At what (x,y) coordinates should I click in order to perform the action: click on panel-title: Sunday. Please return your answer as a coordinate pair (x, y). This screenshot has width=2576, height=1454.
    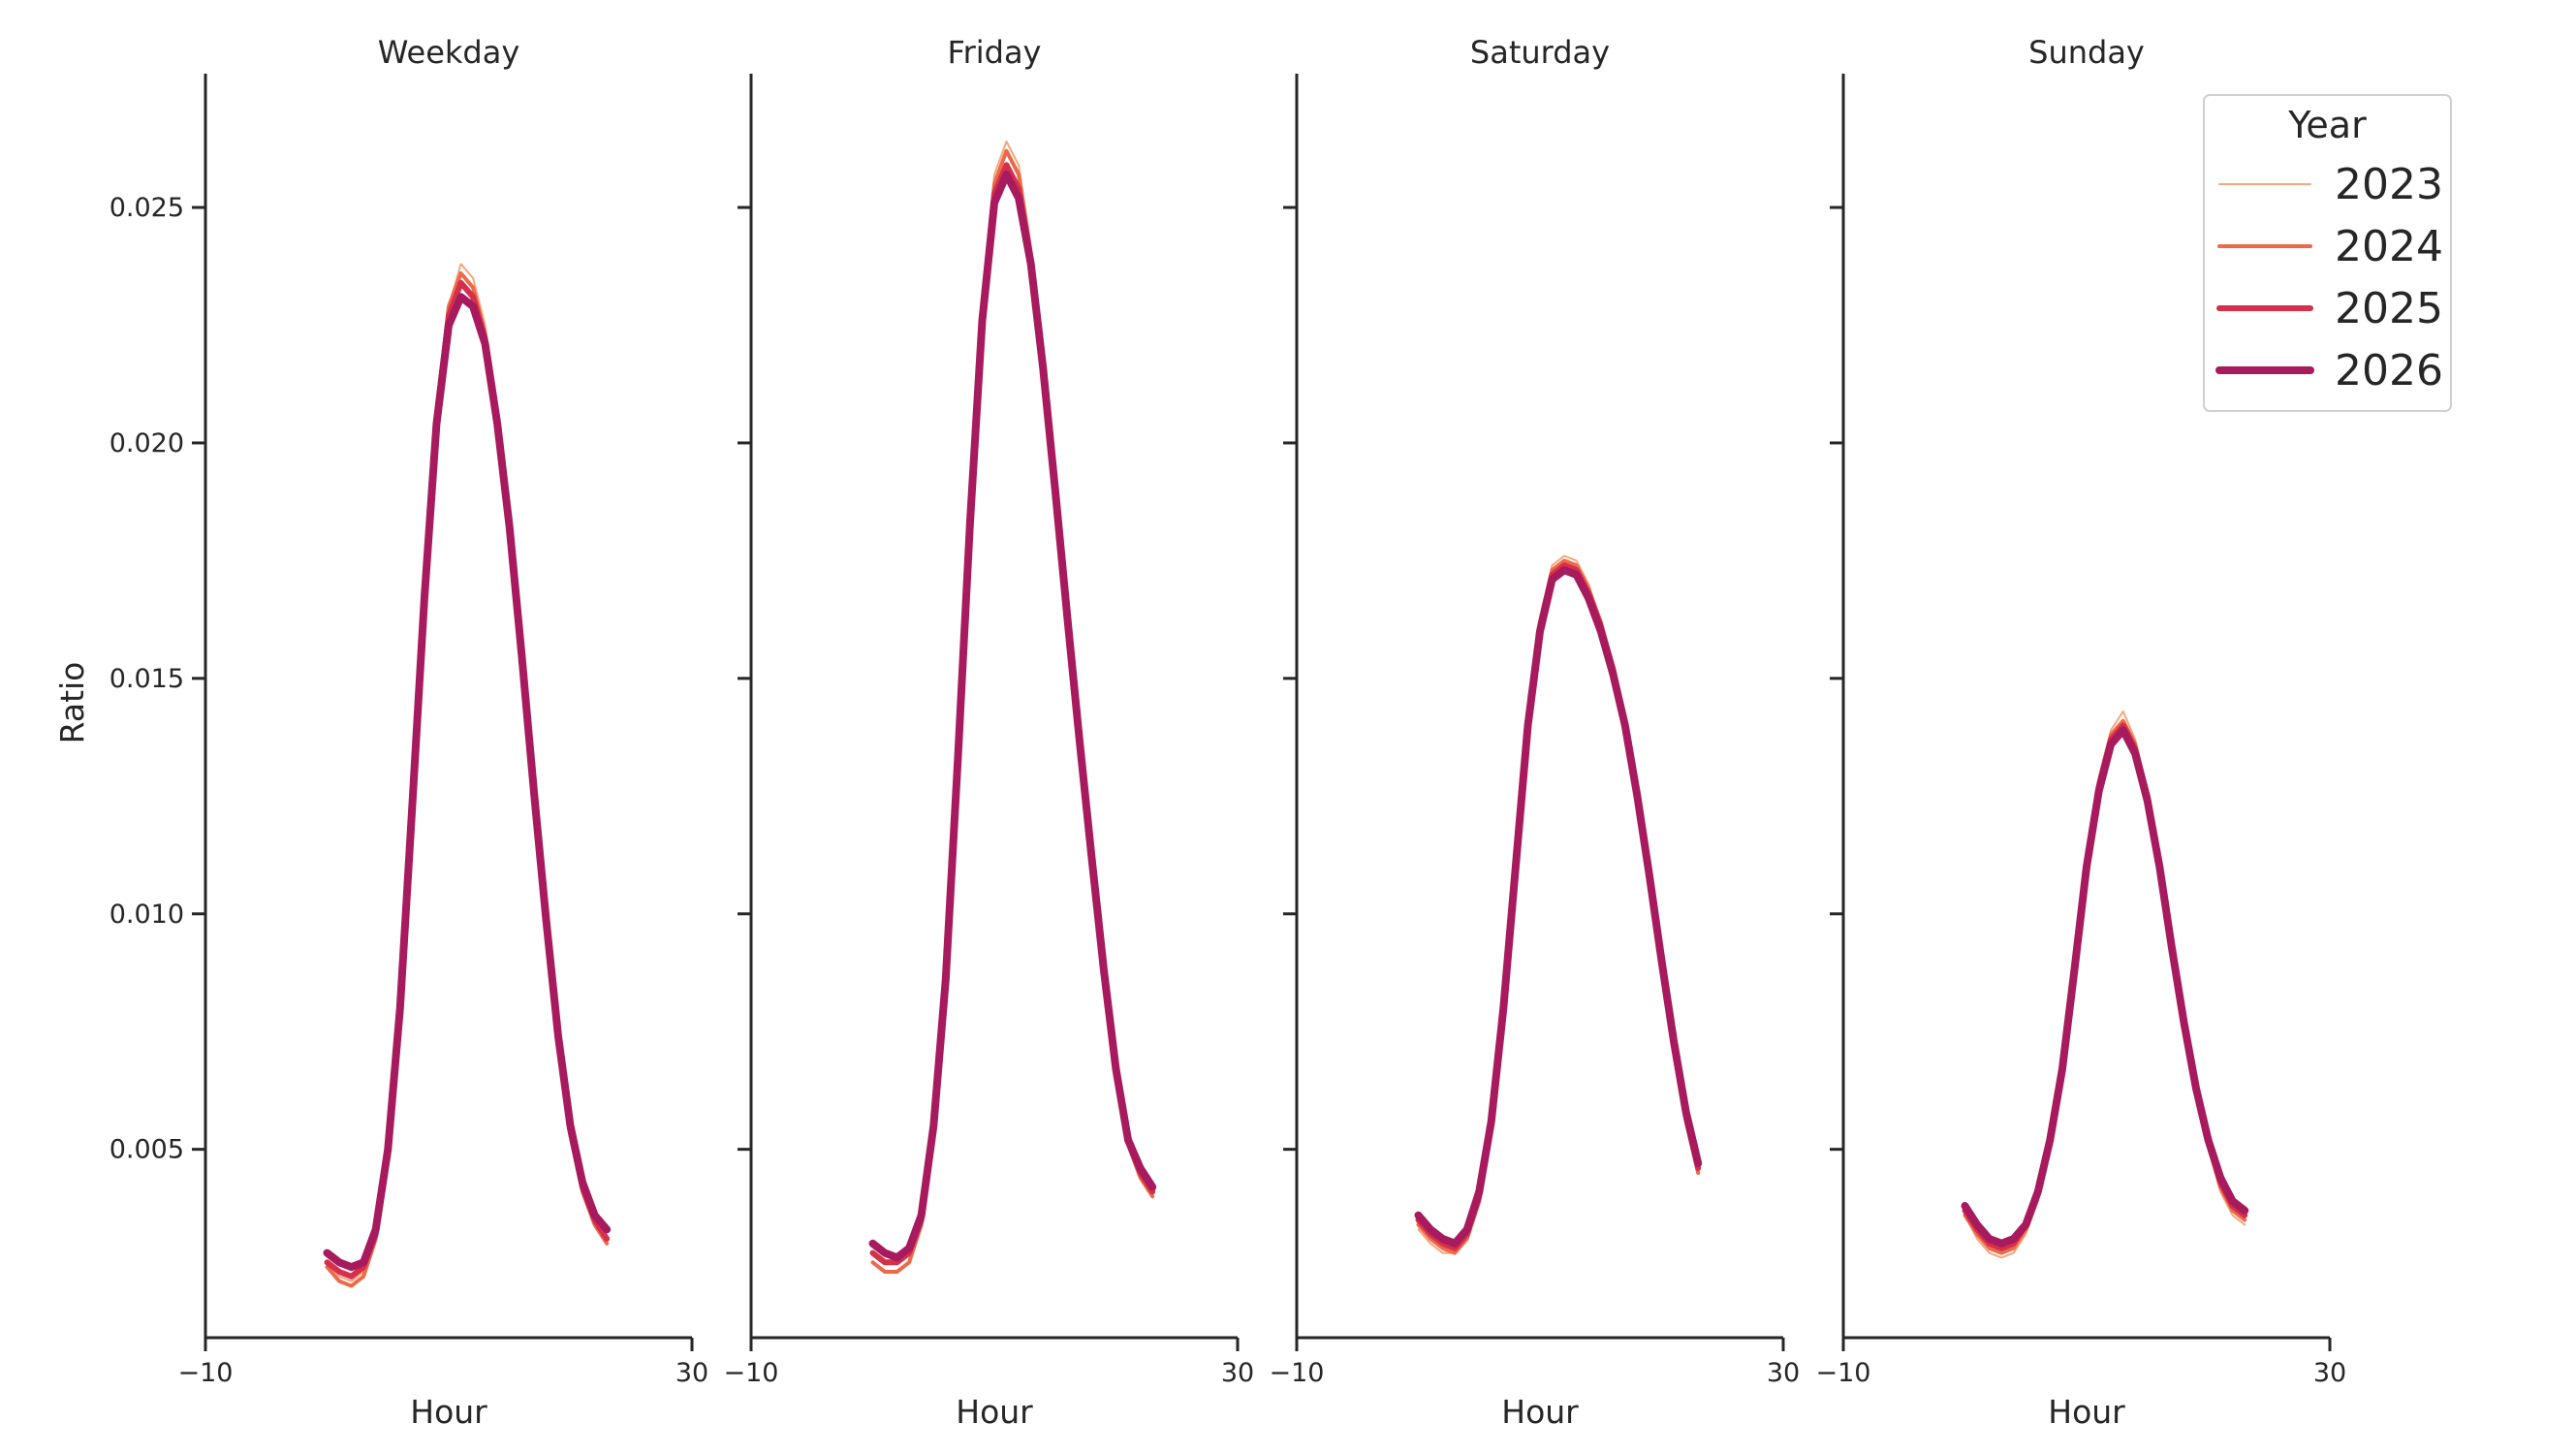
    Looking at the image, I should click on (2086, 52).